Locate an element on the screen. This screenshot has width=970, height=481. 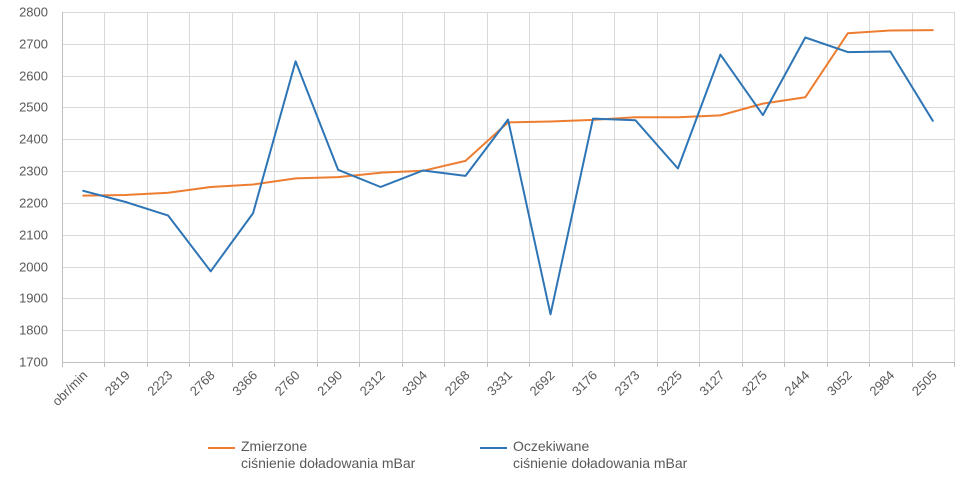
y-tick-label: 2100 is located at coordinates (33, 235).